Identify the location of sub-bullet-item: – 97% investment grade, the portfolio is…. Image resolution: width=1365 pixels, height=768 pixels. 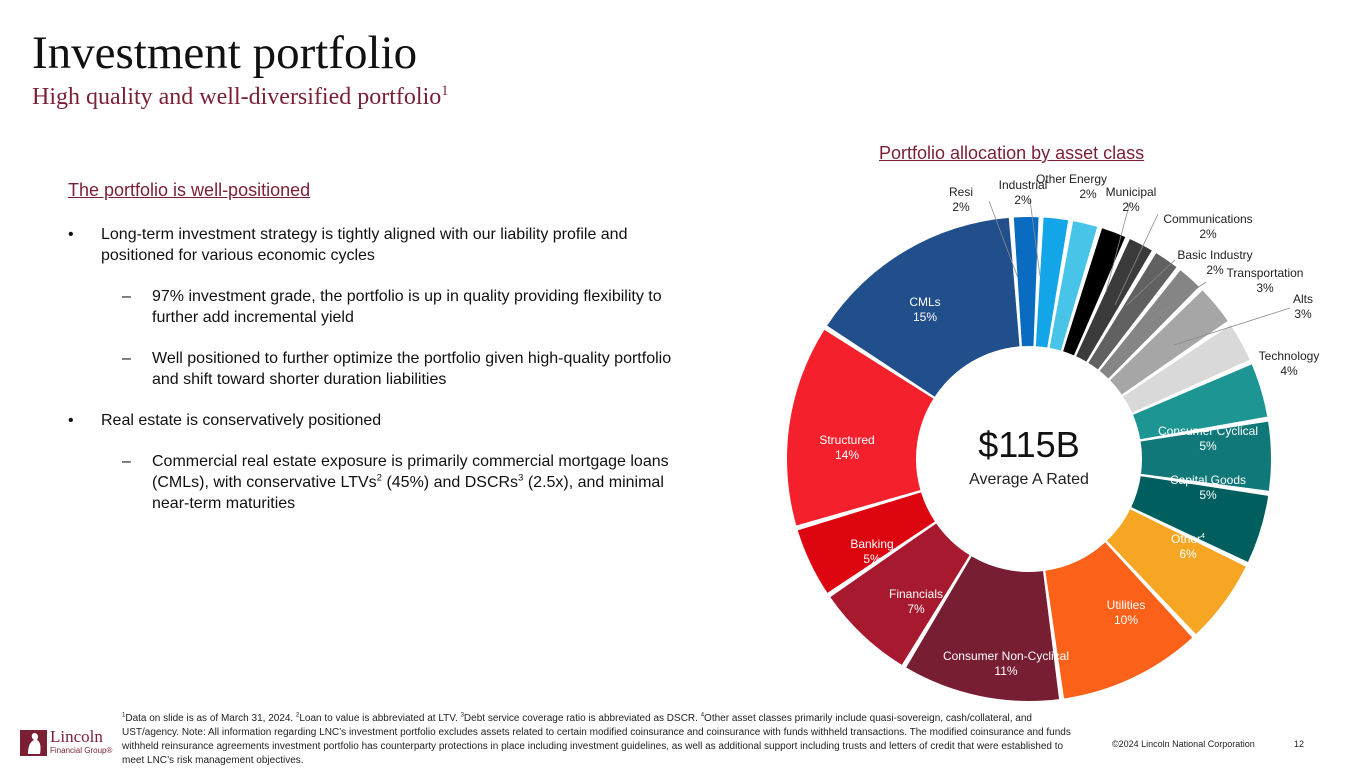
(378, 307).